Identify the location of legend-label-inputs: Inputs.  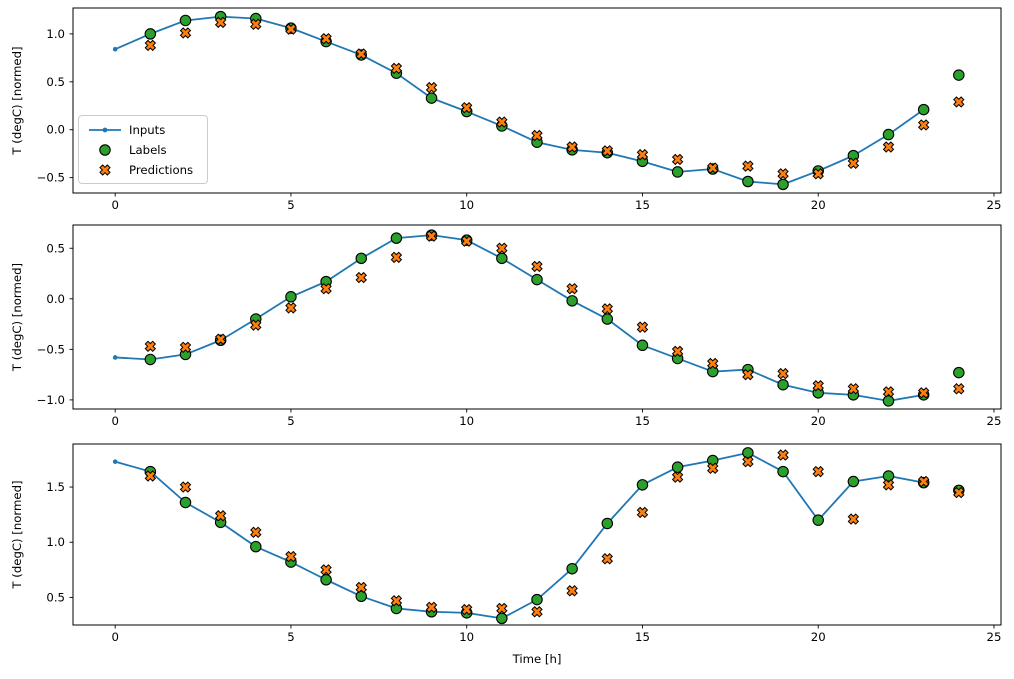
(147, 130).